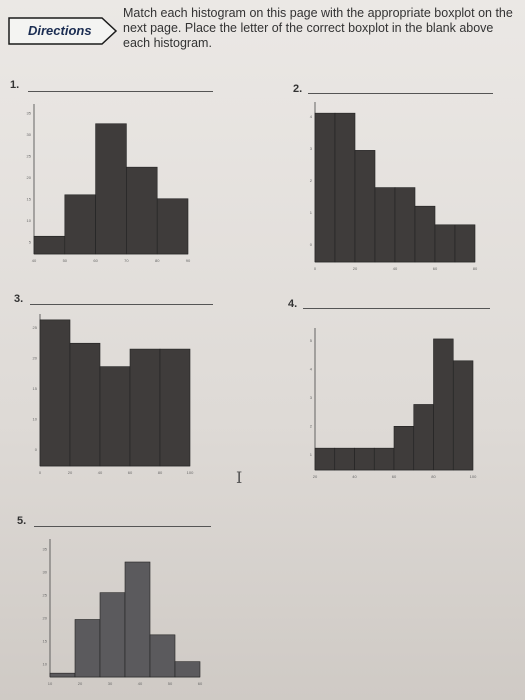  I want to click on x-tick-label: 90, so click(188, 260).